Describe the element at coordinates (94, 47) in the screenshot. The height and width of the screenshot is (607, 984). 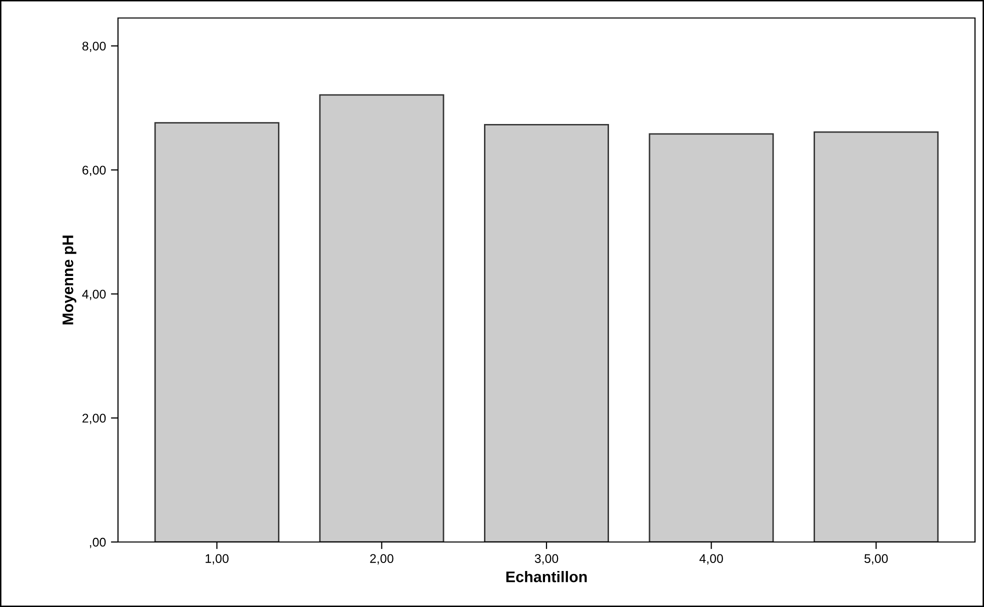
I see `y-tick-label: 8,00` at that location.